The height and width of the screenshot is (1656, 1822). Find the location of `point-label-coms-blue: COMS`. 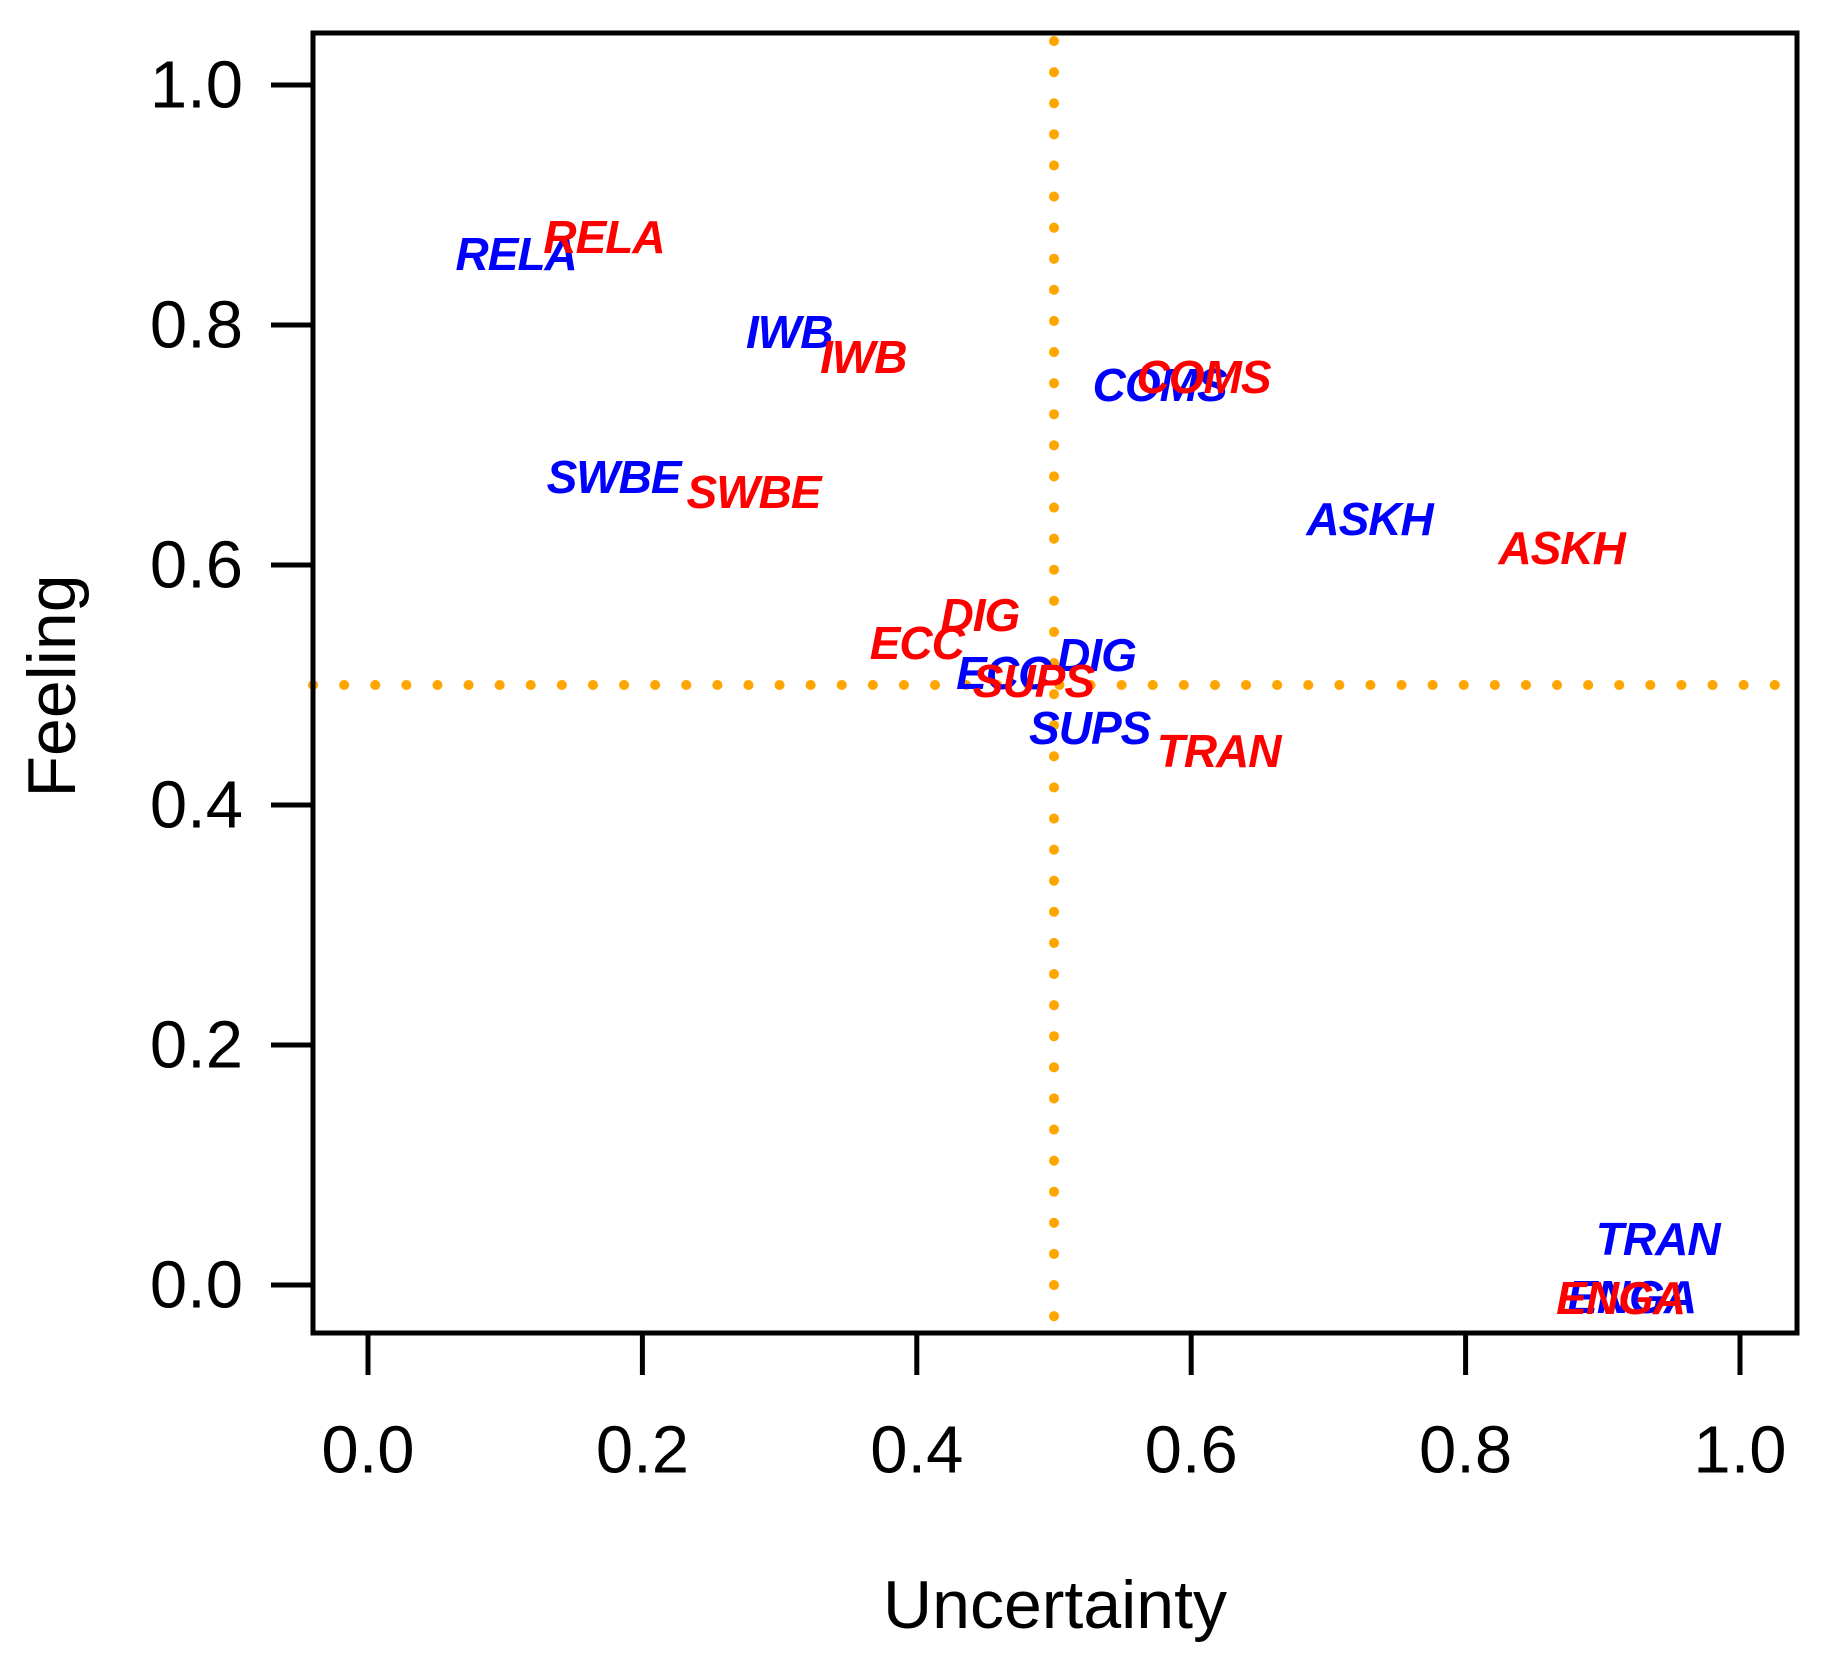

point-label-coms-blue: COMS is located at coordinates (1160, 385).